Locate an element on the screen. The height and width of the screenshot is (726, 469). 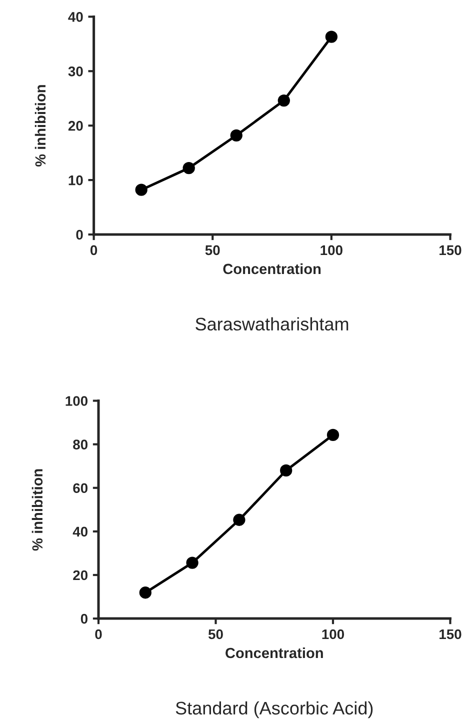
y-tick-label: 80 is located at coordinates (80, 445).